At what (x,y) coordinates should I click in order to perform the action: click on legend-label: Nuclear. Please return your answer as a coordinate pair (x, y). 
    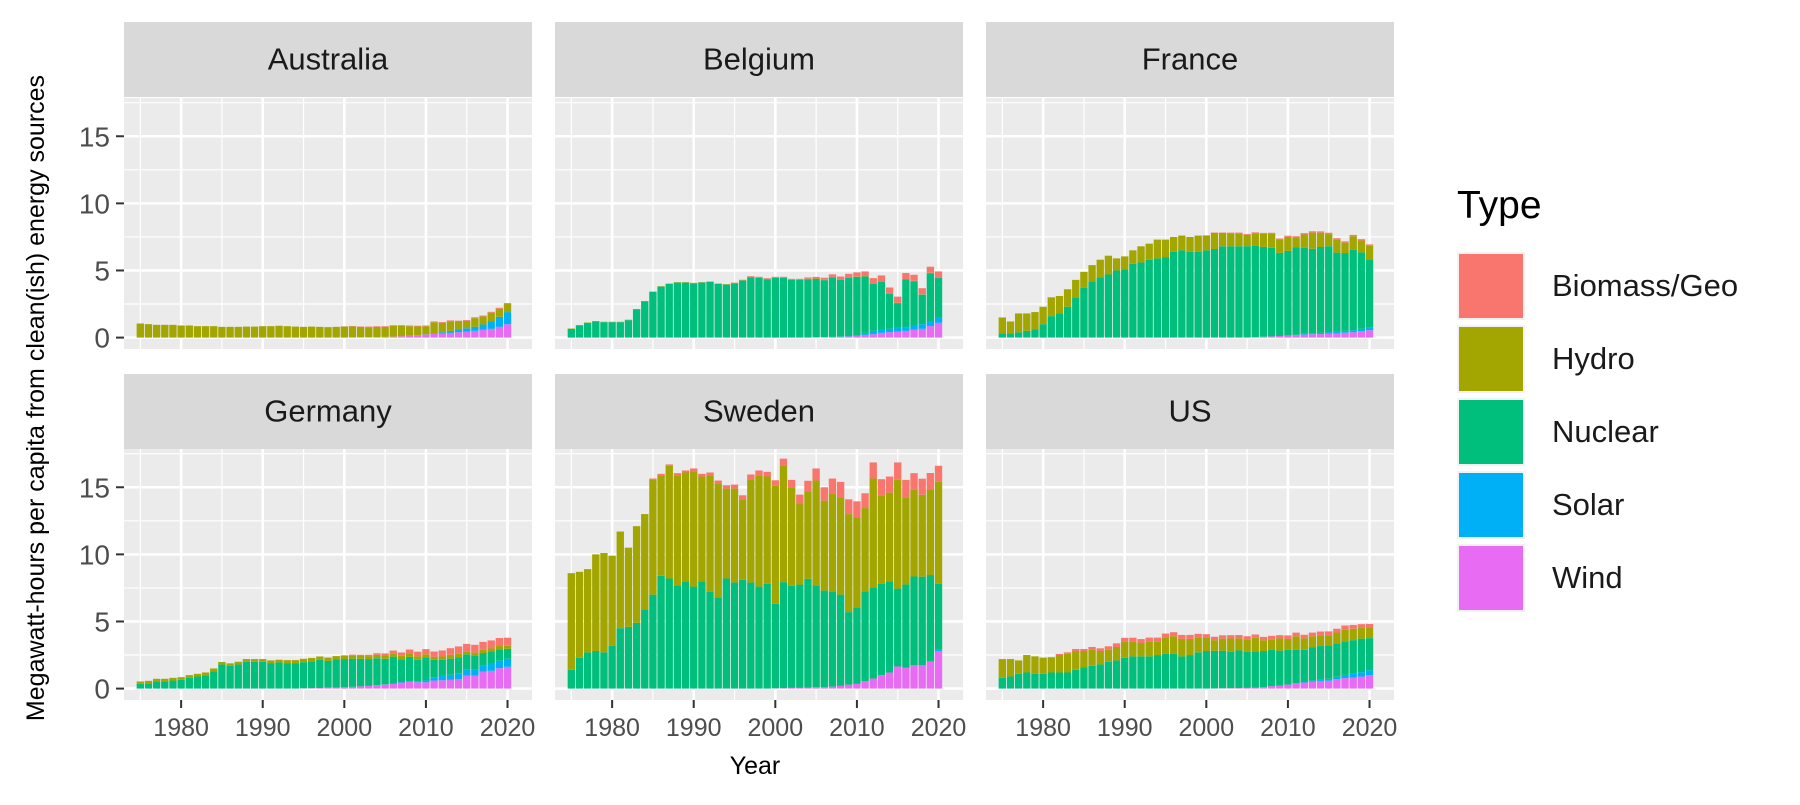
    Looking at the image, I should click on (1605, 431).